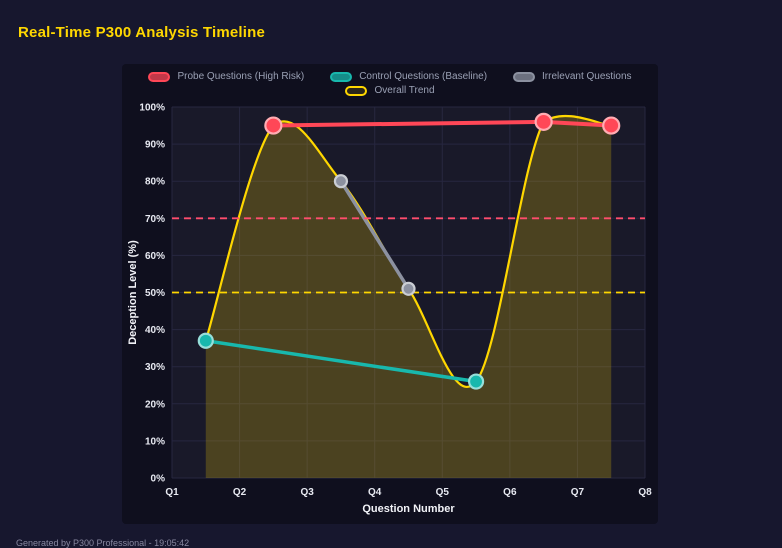 This screenshot has height=548, width=782. Describe the element at coordinates (155, 330) in the screenshot. I see `y-tick-label: 40%` at that location.